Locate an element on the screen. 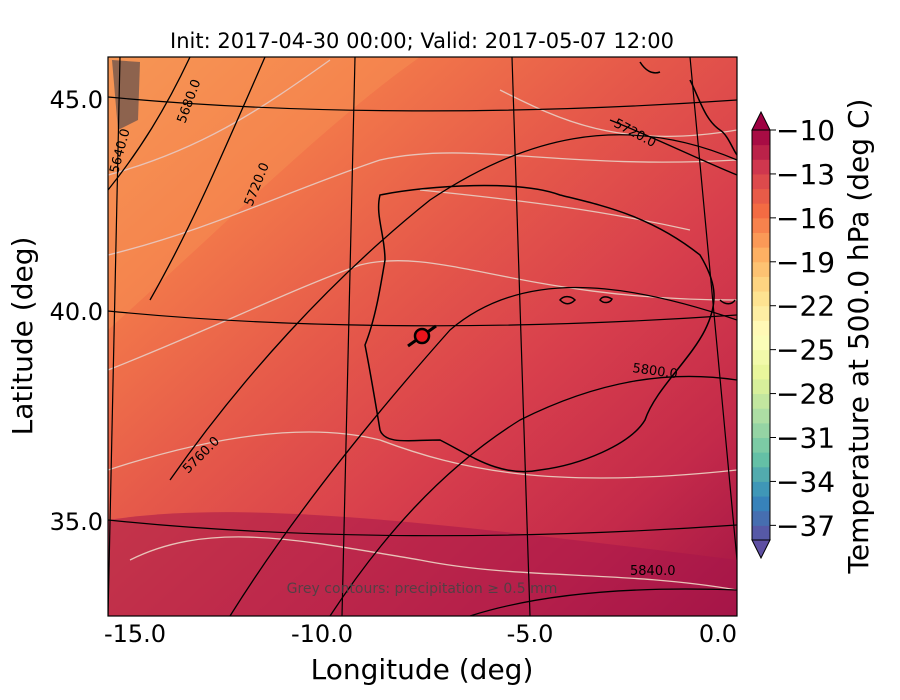  colorbar-tick-label: −22 is located at coordinates (805, 306).